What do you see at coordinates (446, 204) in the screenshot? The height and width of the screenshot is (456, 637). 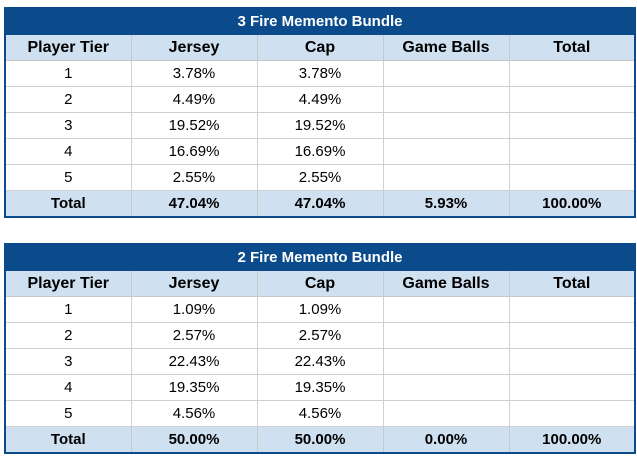 I see `total-game-balls: 5.93%` at bounding box center [446, 204].